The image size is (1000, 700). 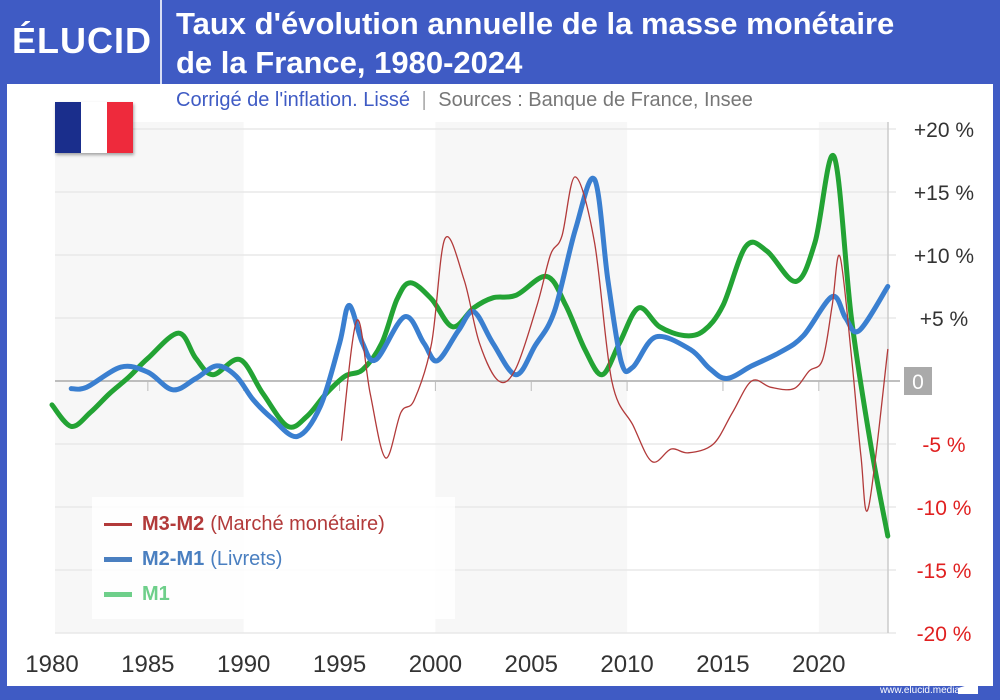 What do you see at coordinates (118, 594) in the screenshot?
I see `legend-swatch-m1` at bounding box center [118, 594].